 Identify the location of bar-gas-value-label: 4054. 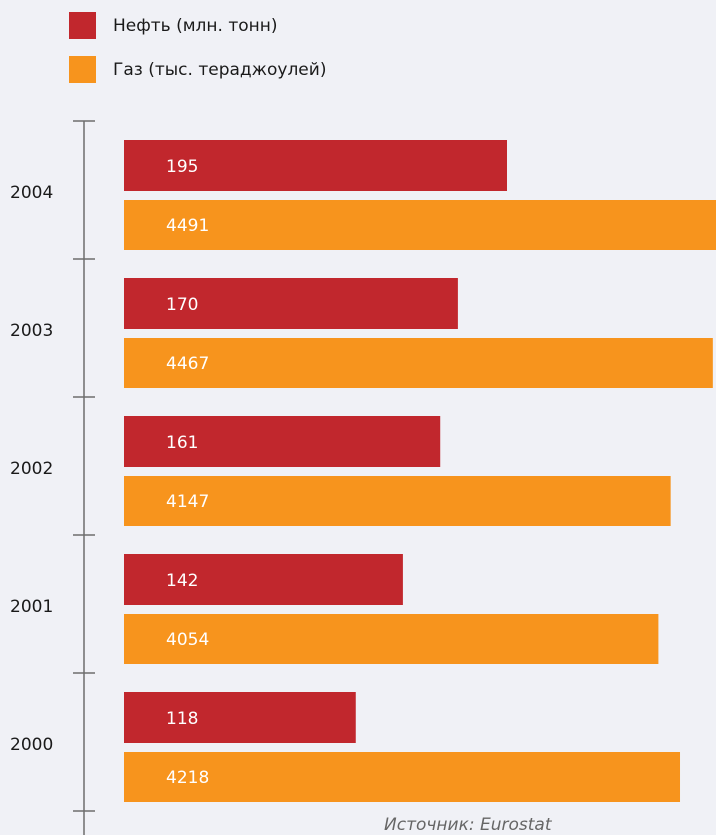
(187, 640).